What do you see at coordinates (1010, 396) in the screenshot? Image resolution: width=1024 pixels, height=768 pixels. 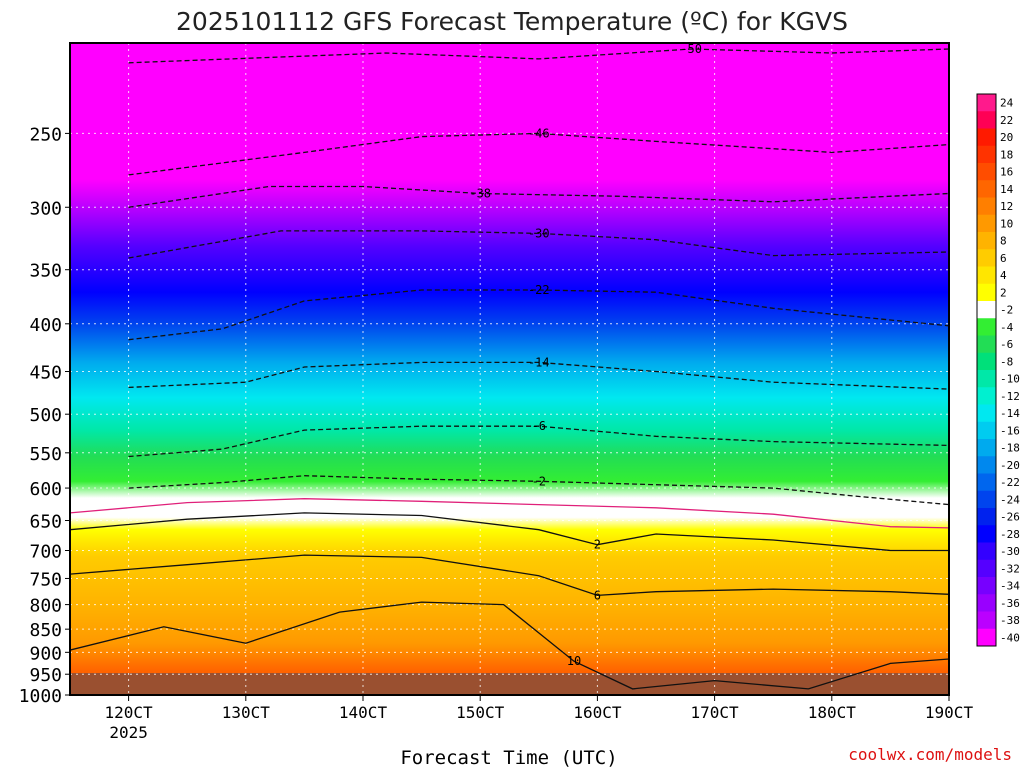 I see `colorbar-label: -12` at bounding box center [1010, 396].